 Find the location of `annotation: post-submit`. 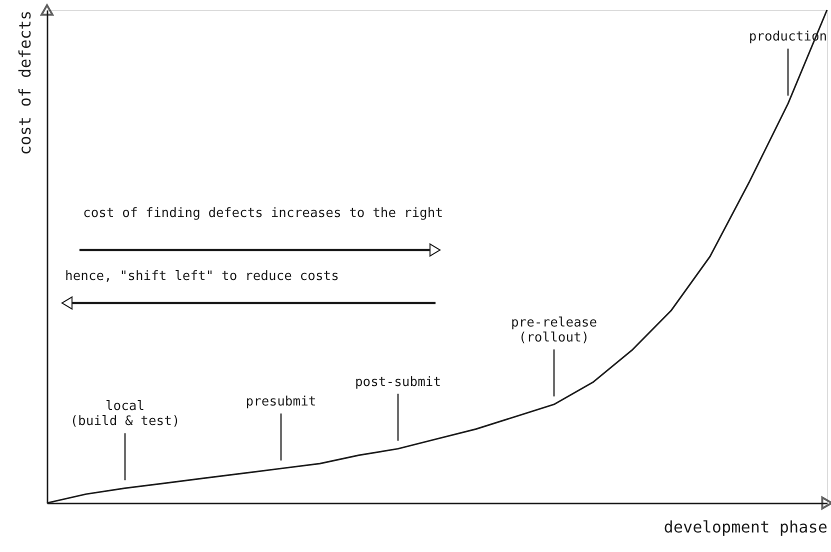

annotation: post-submit is located at coordinates (398, 382).